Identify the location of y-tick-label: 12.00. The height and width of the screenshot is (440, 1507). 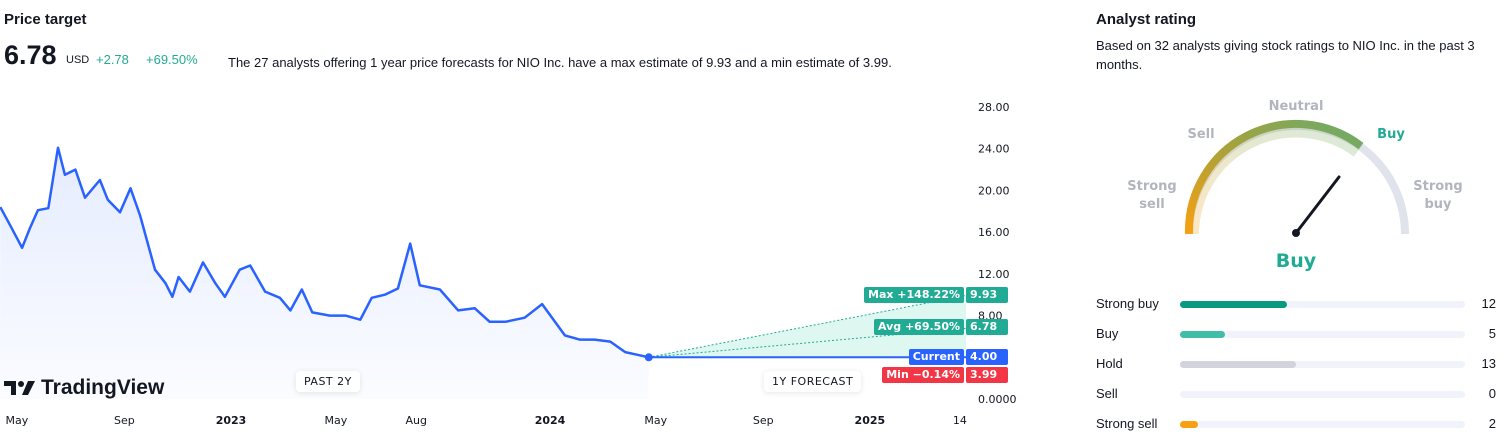
(994, 274).